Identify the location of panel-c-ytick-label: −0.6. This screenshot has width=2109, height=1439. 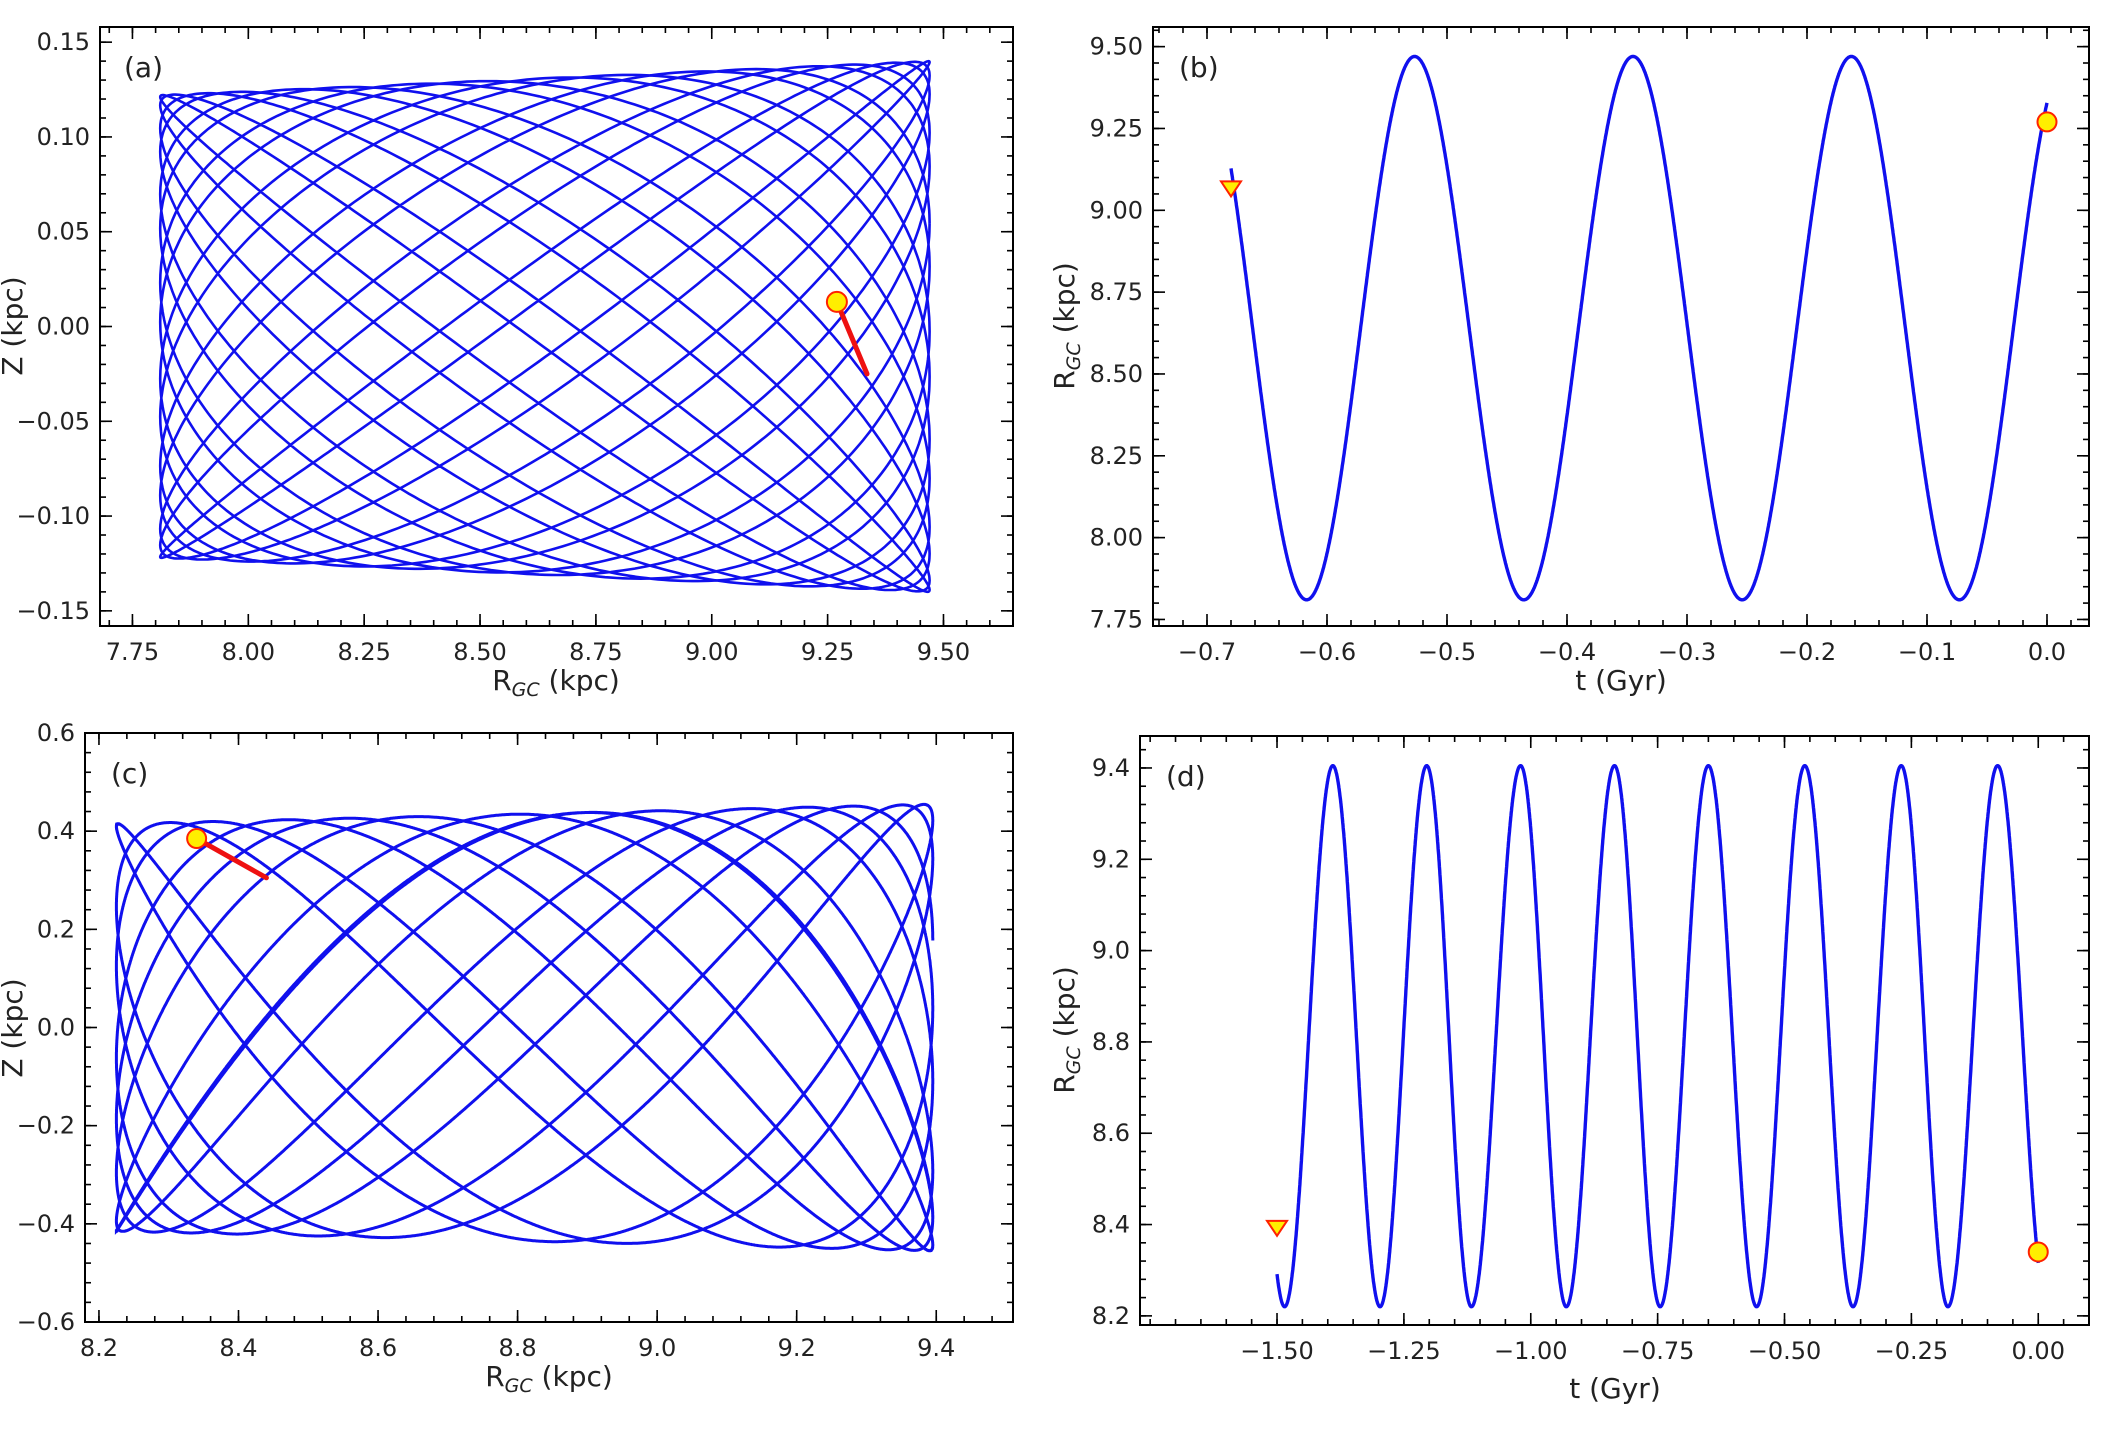
(46, 1322).